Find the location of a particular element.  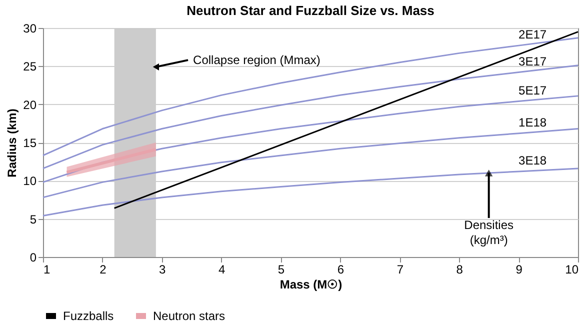

x-axis-title: Mass (M☉) is located at coordinates (311, 285).